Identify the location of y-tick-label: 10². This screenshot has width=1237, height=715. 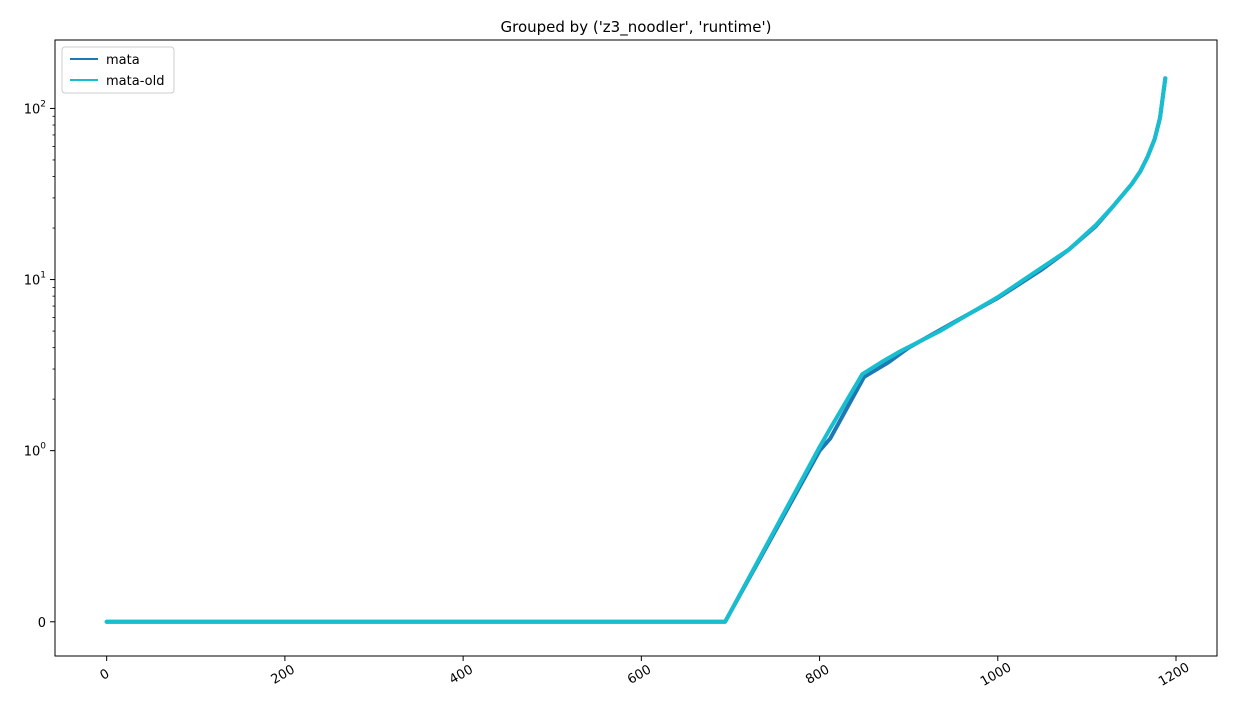
(35, 108).